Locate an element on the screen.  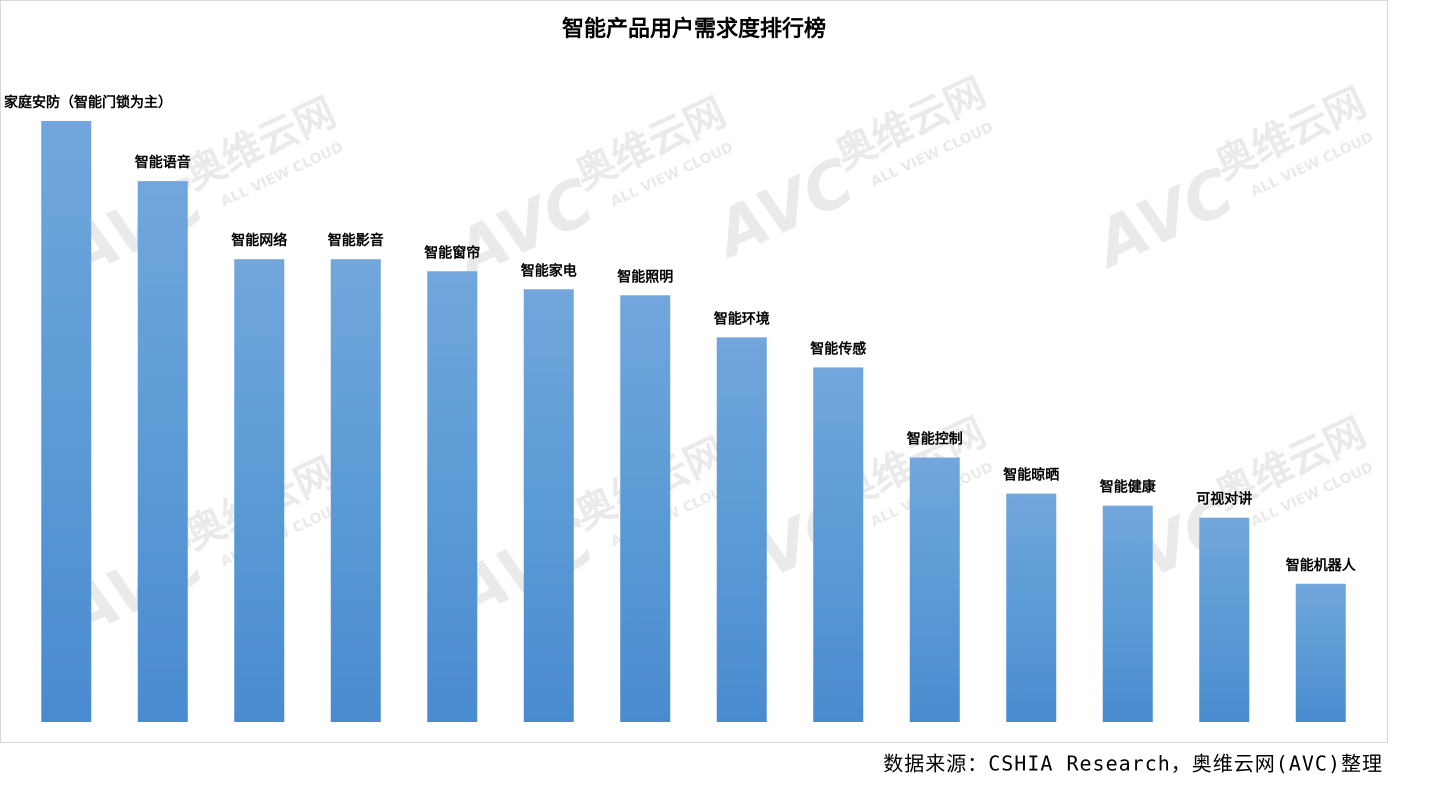
category-label: 智能机器人 is located at coordinates (1321, 565).